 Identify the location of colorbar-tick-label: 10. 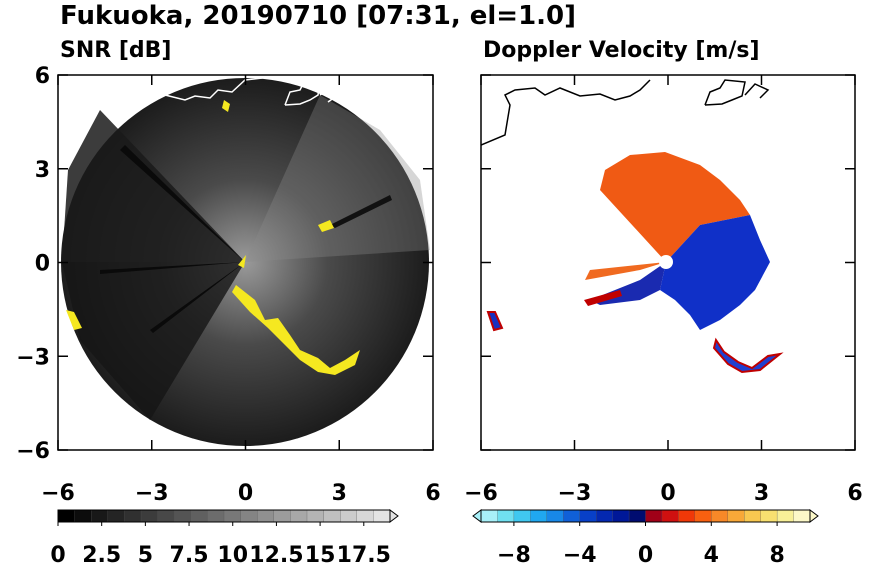
(232, 555).